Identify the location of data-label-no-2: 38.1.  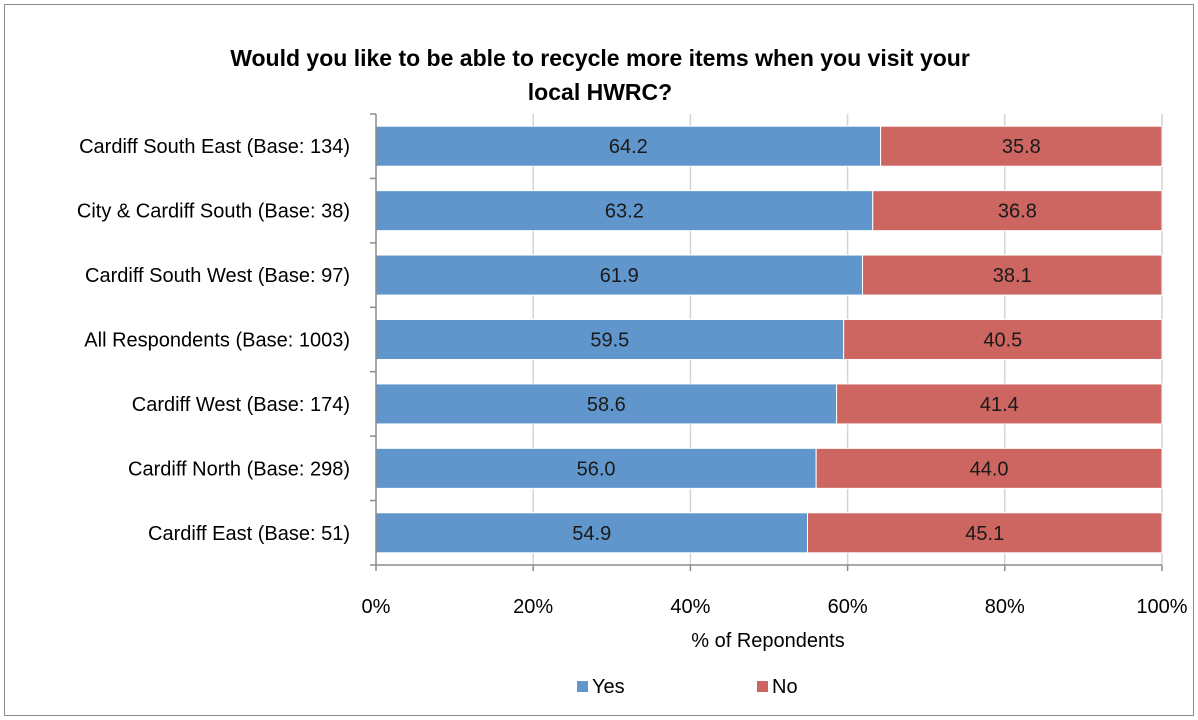
(1012, 276).